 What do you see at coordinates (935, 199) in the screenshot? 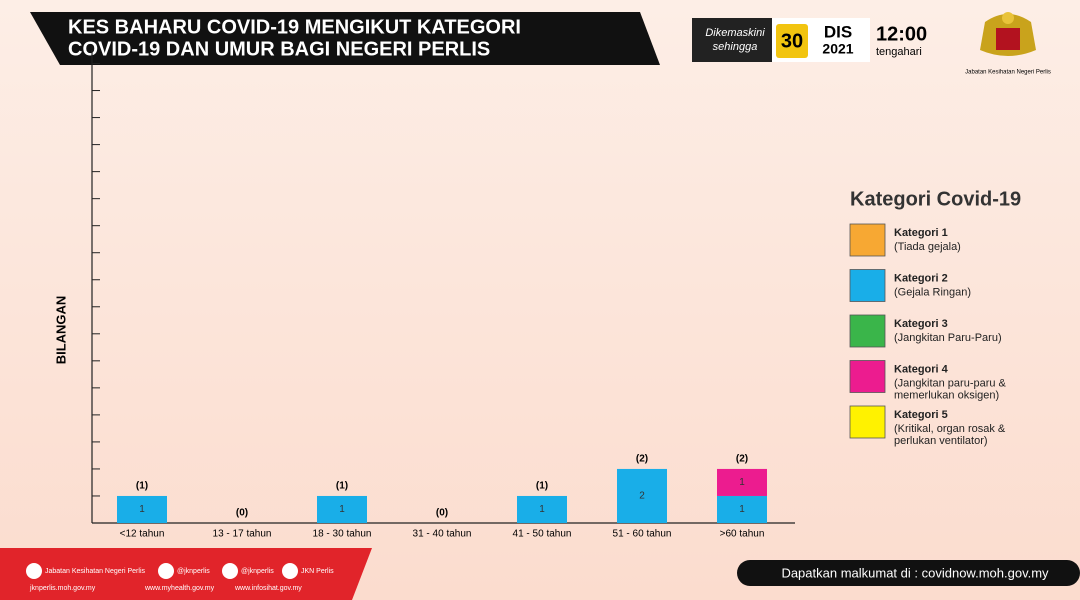
I see `legend-title: Kategori Covid-19` at bounding box center [935, 199].